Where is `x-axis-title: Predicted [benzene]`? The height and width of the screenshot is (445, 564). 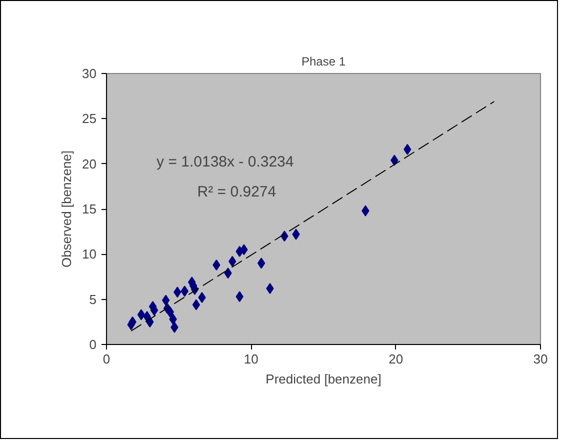
x-axis-title: Predicted [benzene] is located at coordinates (324, 379).